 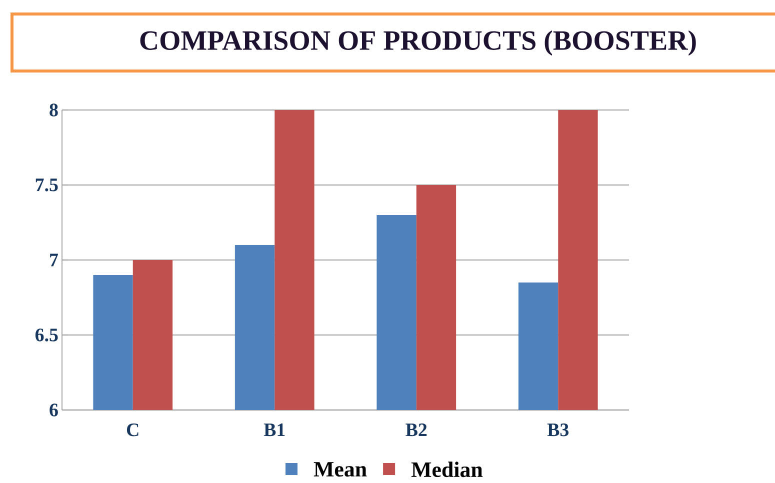 I want to click on legend-label: Mean, so click(x=340, y=469).